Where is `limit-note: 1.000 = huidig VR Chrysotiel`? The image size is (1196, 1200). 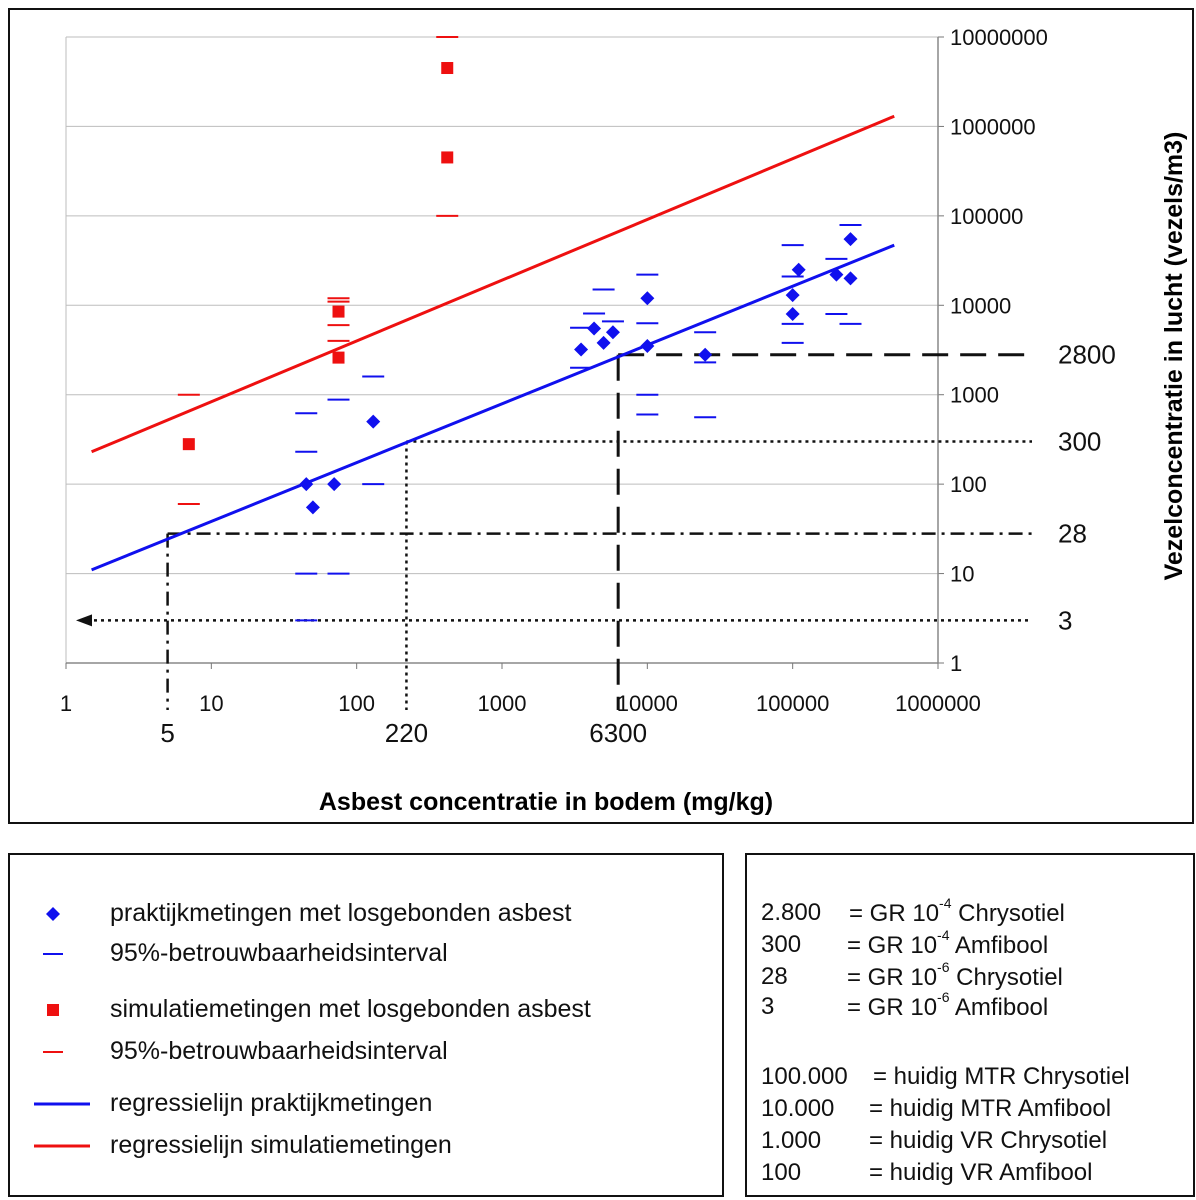
limit-note: 1.000 = huidig VR Chrysotiel is located at coordinates (971, 1142).